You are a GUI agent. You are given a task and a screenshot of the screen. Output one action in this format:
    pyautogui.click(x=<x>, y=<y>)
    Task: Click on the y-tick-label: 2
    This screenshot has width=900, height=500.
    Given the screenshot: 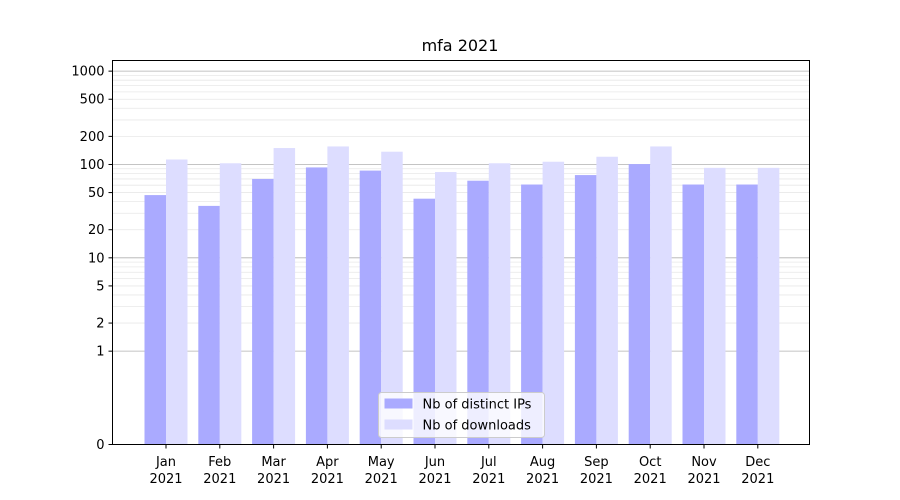 What is the action you would take?
    pyautogui.click(x=100, y=324)
    